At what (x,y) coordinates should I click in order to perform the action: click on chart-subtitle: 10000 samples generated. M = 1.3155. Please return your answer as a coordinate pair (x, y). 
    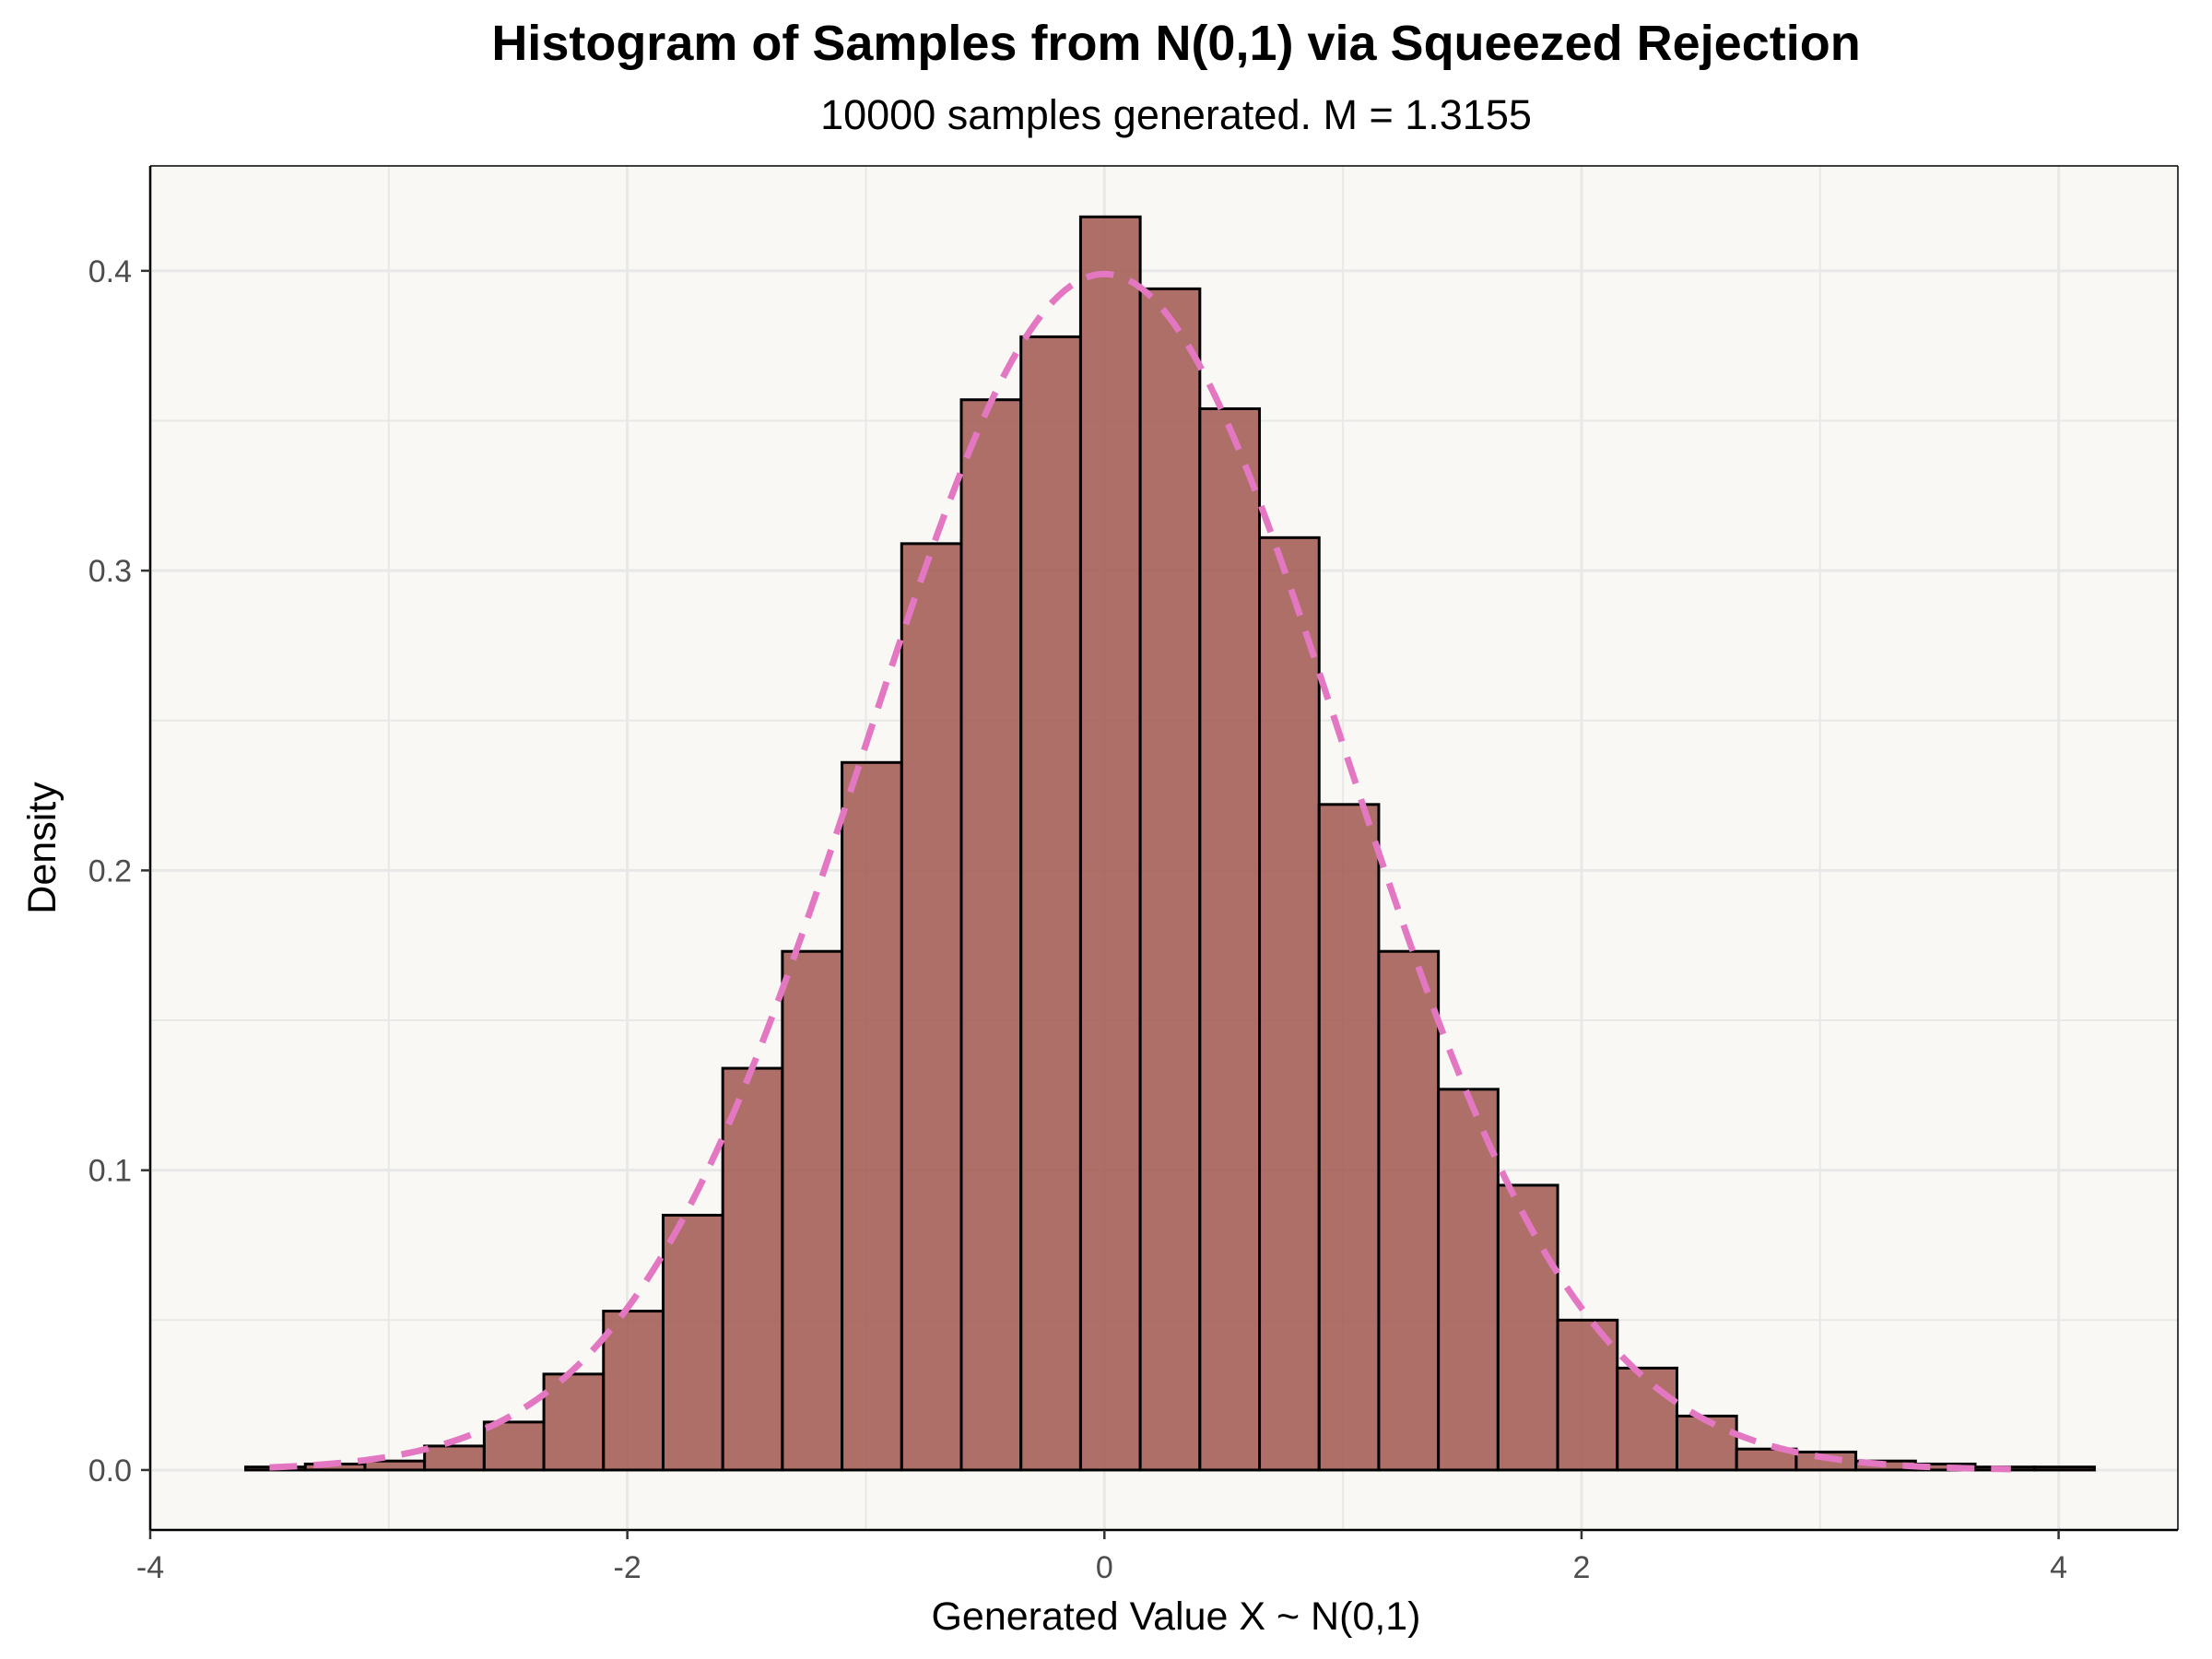
    Looking at the image, I should click on (1176, 114).